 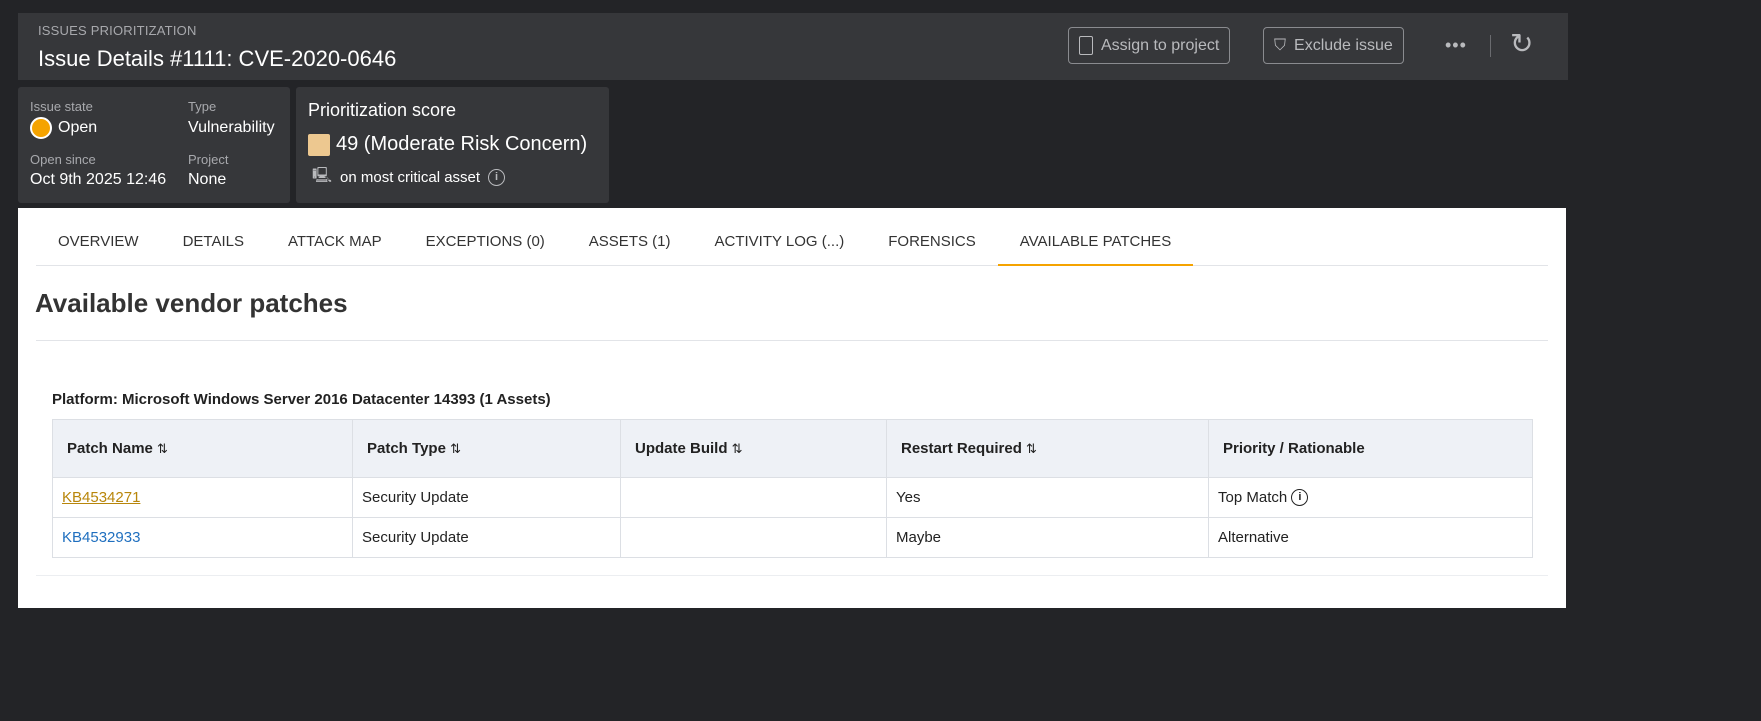 I want to click on score-note-text: on most critical asset, so click(x=410, y=177).